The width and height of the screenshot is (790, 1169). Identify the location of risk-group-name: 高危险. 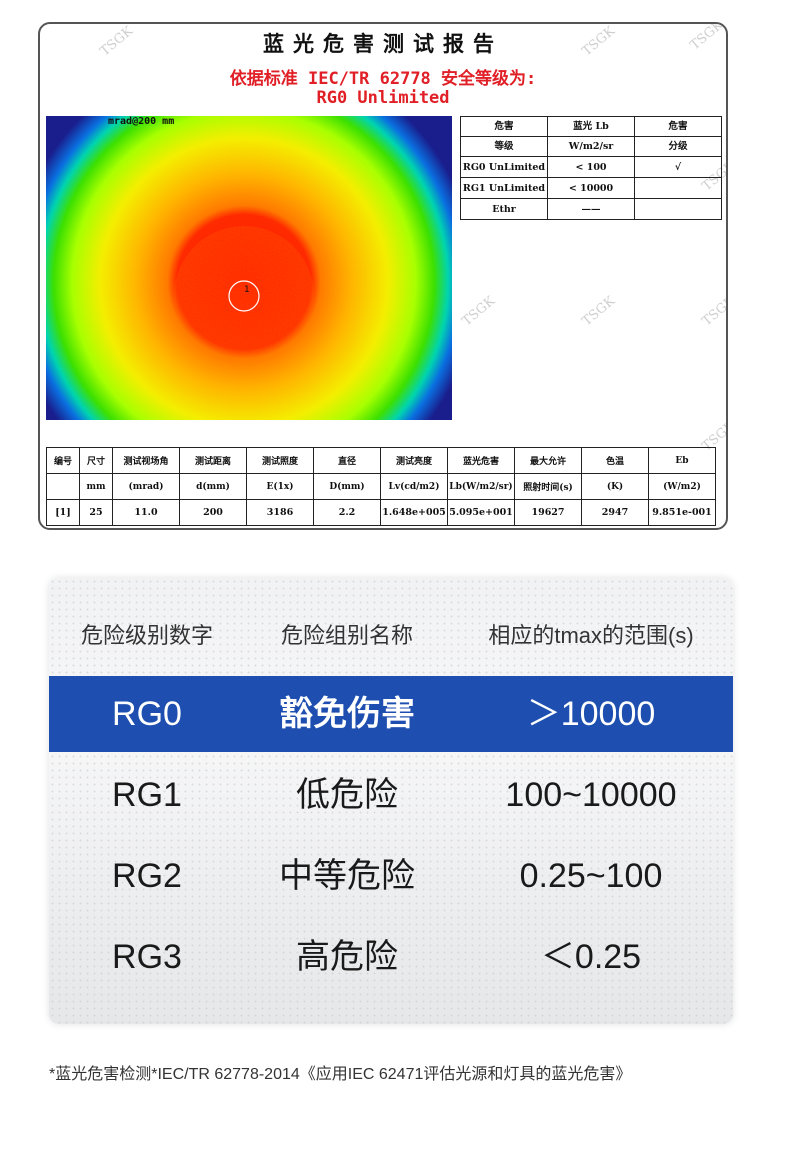
(347, 957).